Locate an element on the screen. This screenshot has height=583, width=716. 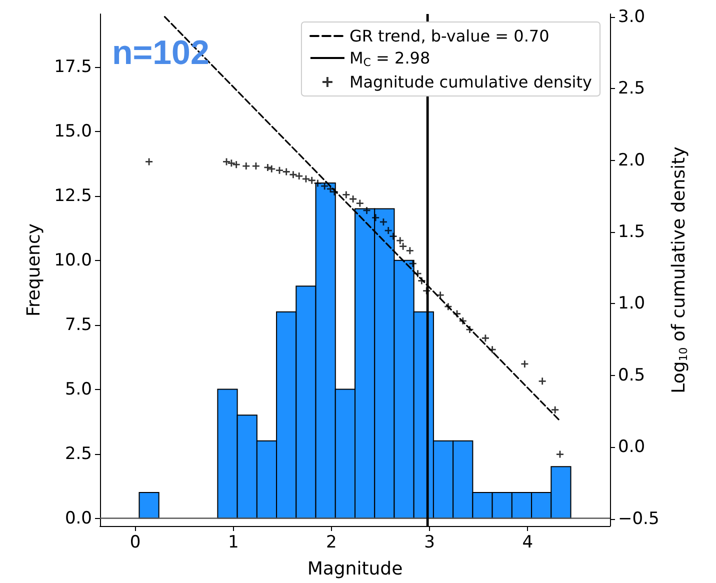
y-tick-label: 15.0 is located at coordinates (73, 131).